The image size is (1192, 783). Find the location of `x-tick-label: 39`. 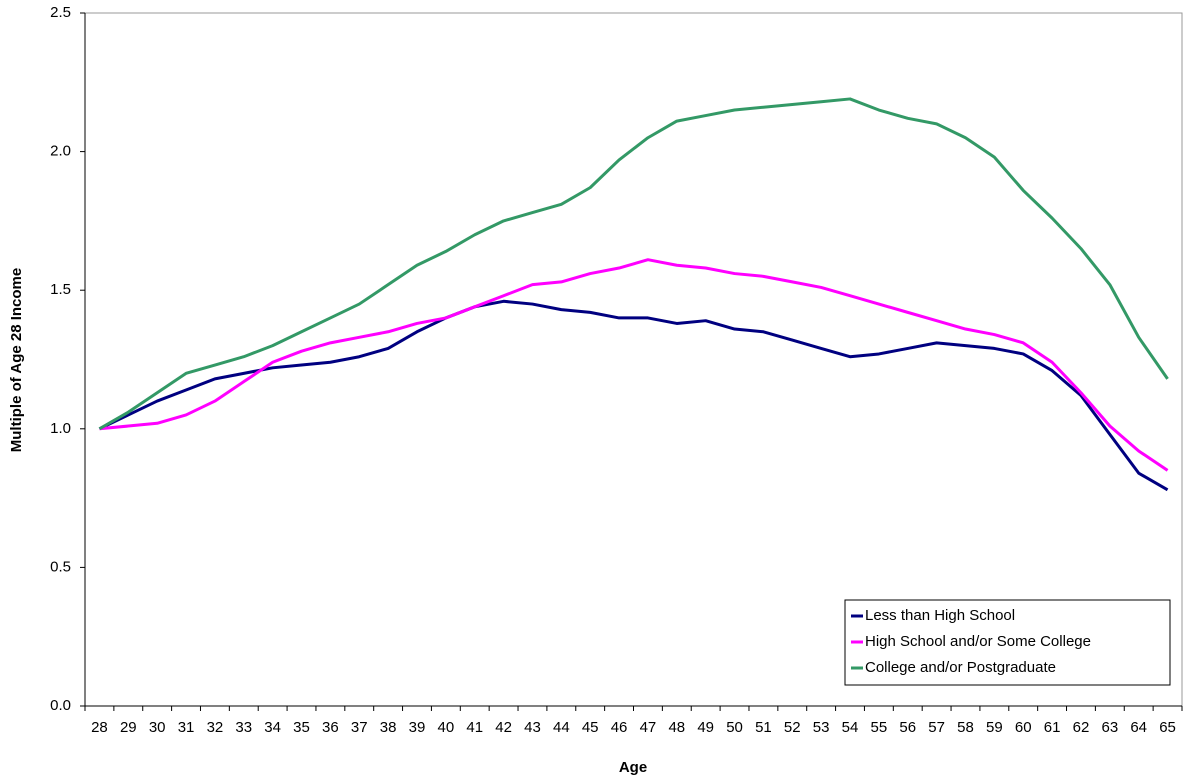

x-tick-label: 39 is located at coordinates (417, 727).